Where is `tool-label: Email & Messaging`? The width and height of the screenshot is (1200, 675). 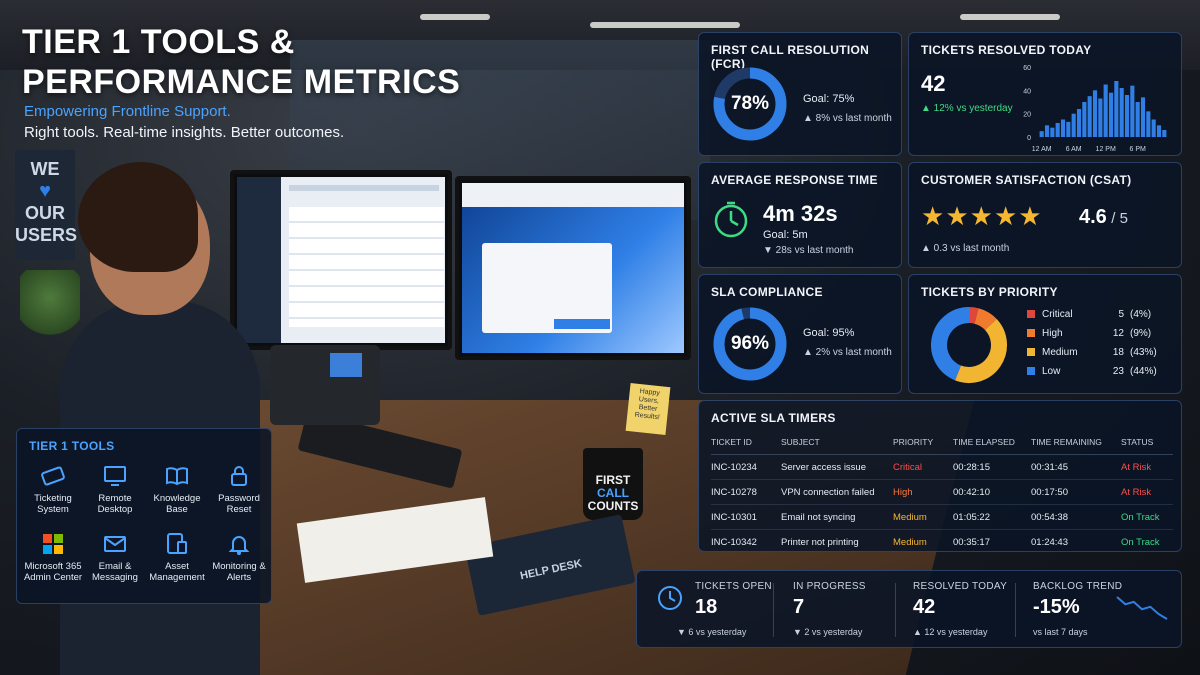
tool-label: Email & Messaging is located at coordinates (115, 572).